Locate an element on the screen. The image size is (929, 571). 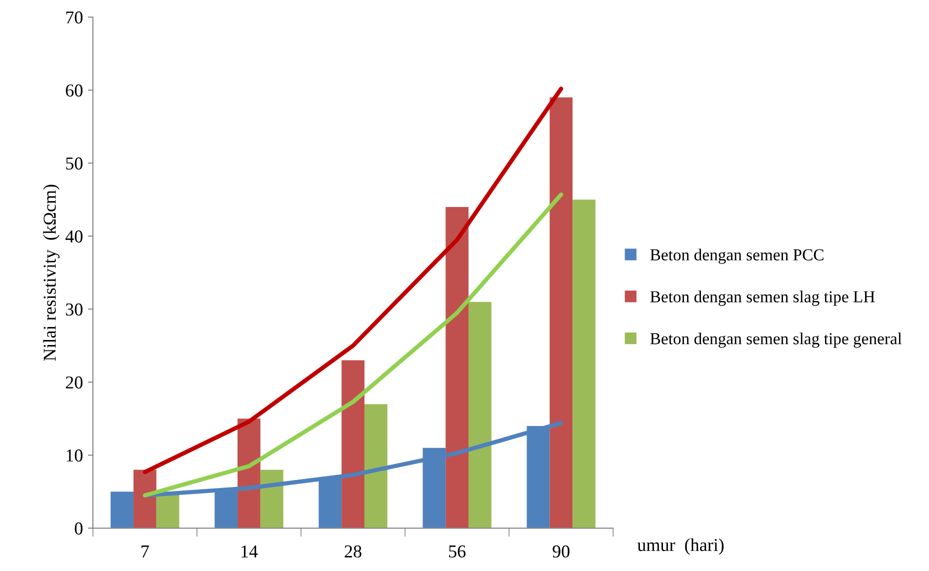
y-axis-title: Nilai resistivity (kΩcm) is located at coordinates (51, 272).